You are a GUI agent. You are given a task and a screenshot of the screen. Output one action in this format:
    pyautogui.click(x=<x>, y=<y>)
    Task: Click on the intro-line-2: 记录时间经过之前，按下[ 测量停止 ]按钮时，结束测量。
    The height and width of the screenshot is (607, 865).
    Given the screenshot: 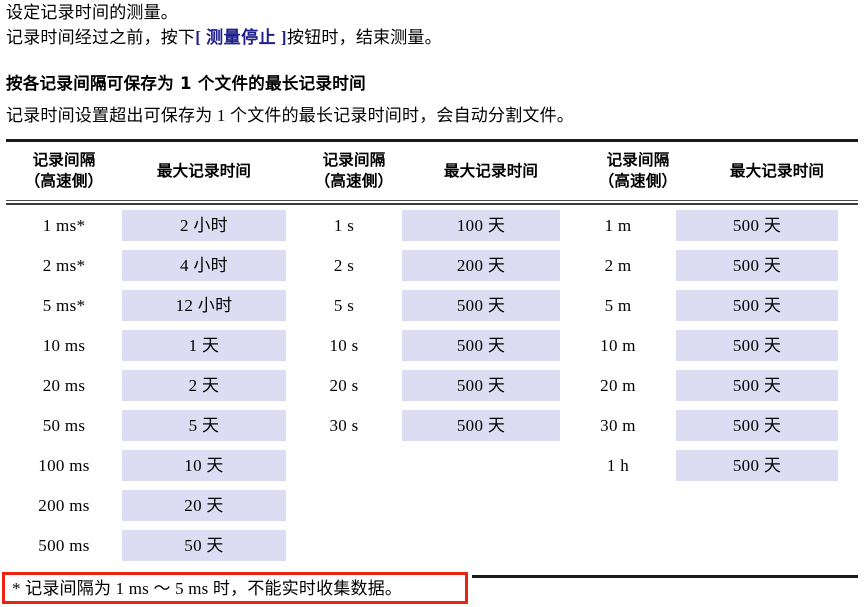 What is the action you would take?
    pyautogui.click(x=431, y=37)
    